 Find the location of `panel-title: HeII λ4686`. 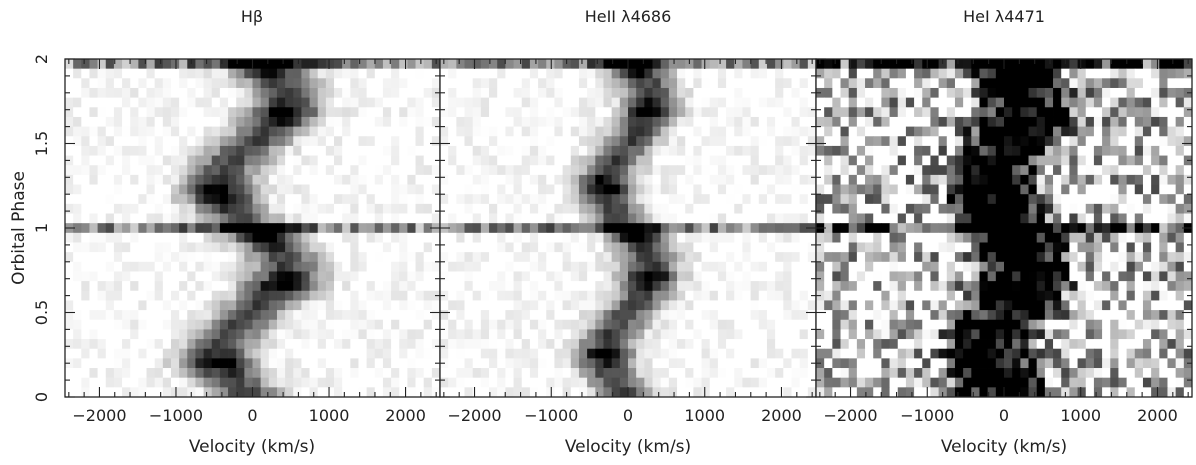

panel-title: HeII λ4686 is located at coordinates (628, 16).